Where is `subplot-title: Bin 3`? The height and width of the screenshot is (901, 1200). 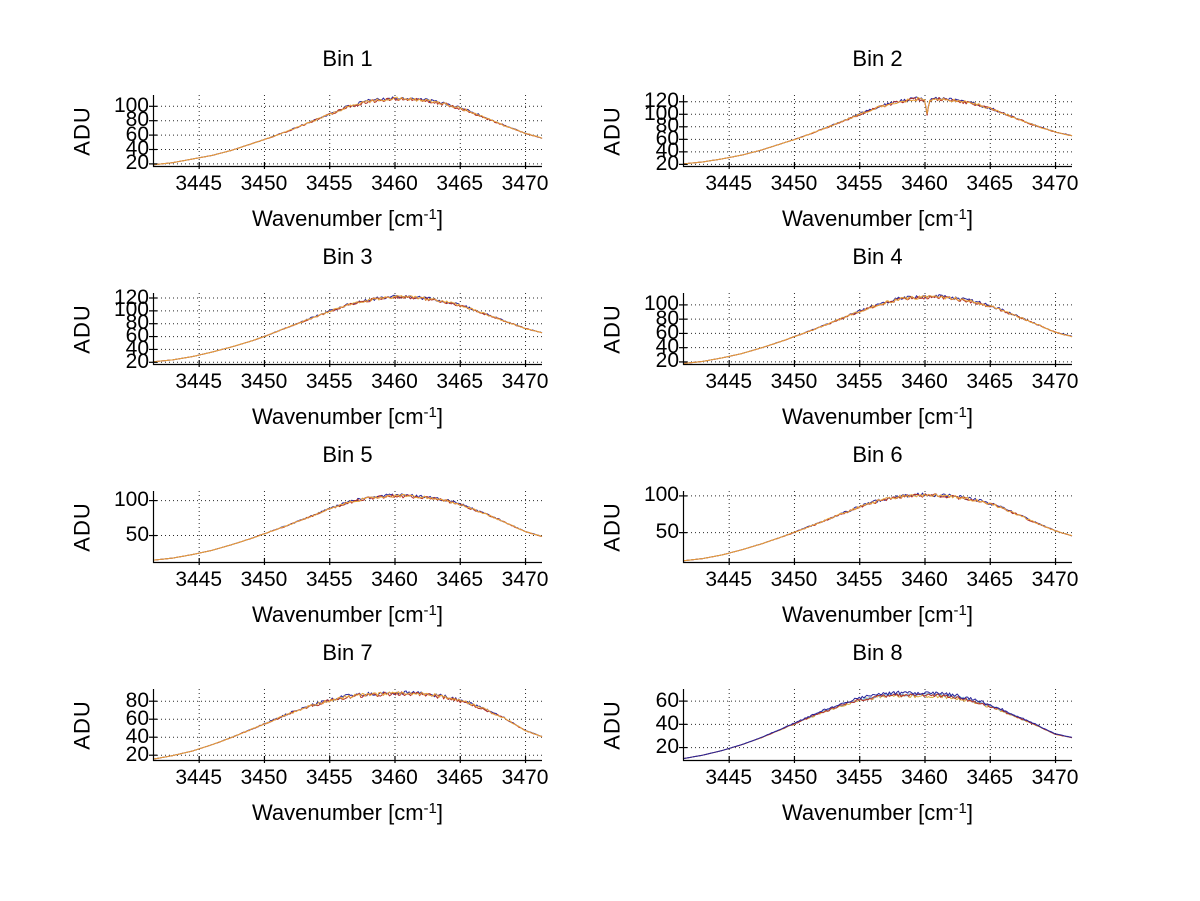
subplot-title: Bin 3 is located at coordinates (347, 256).